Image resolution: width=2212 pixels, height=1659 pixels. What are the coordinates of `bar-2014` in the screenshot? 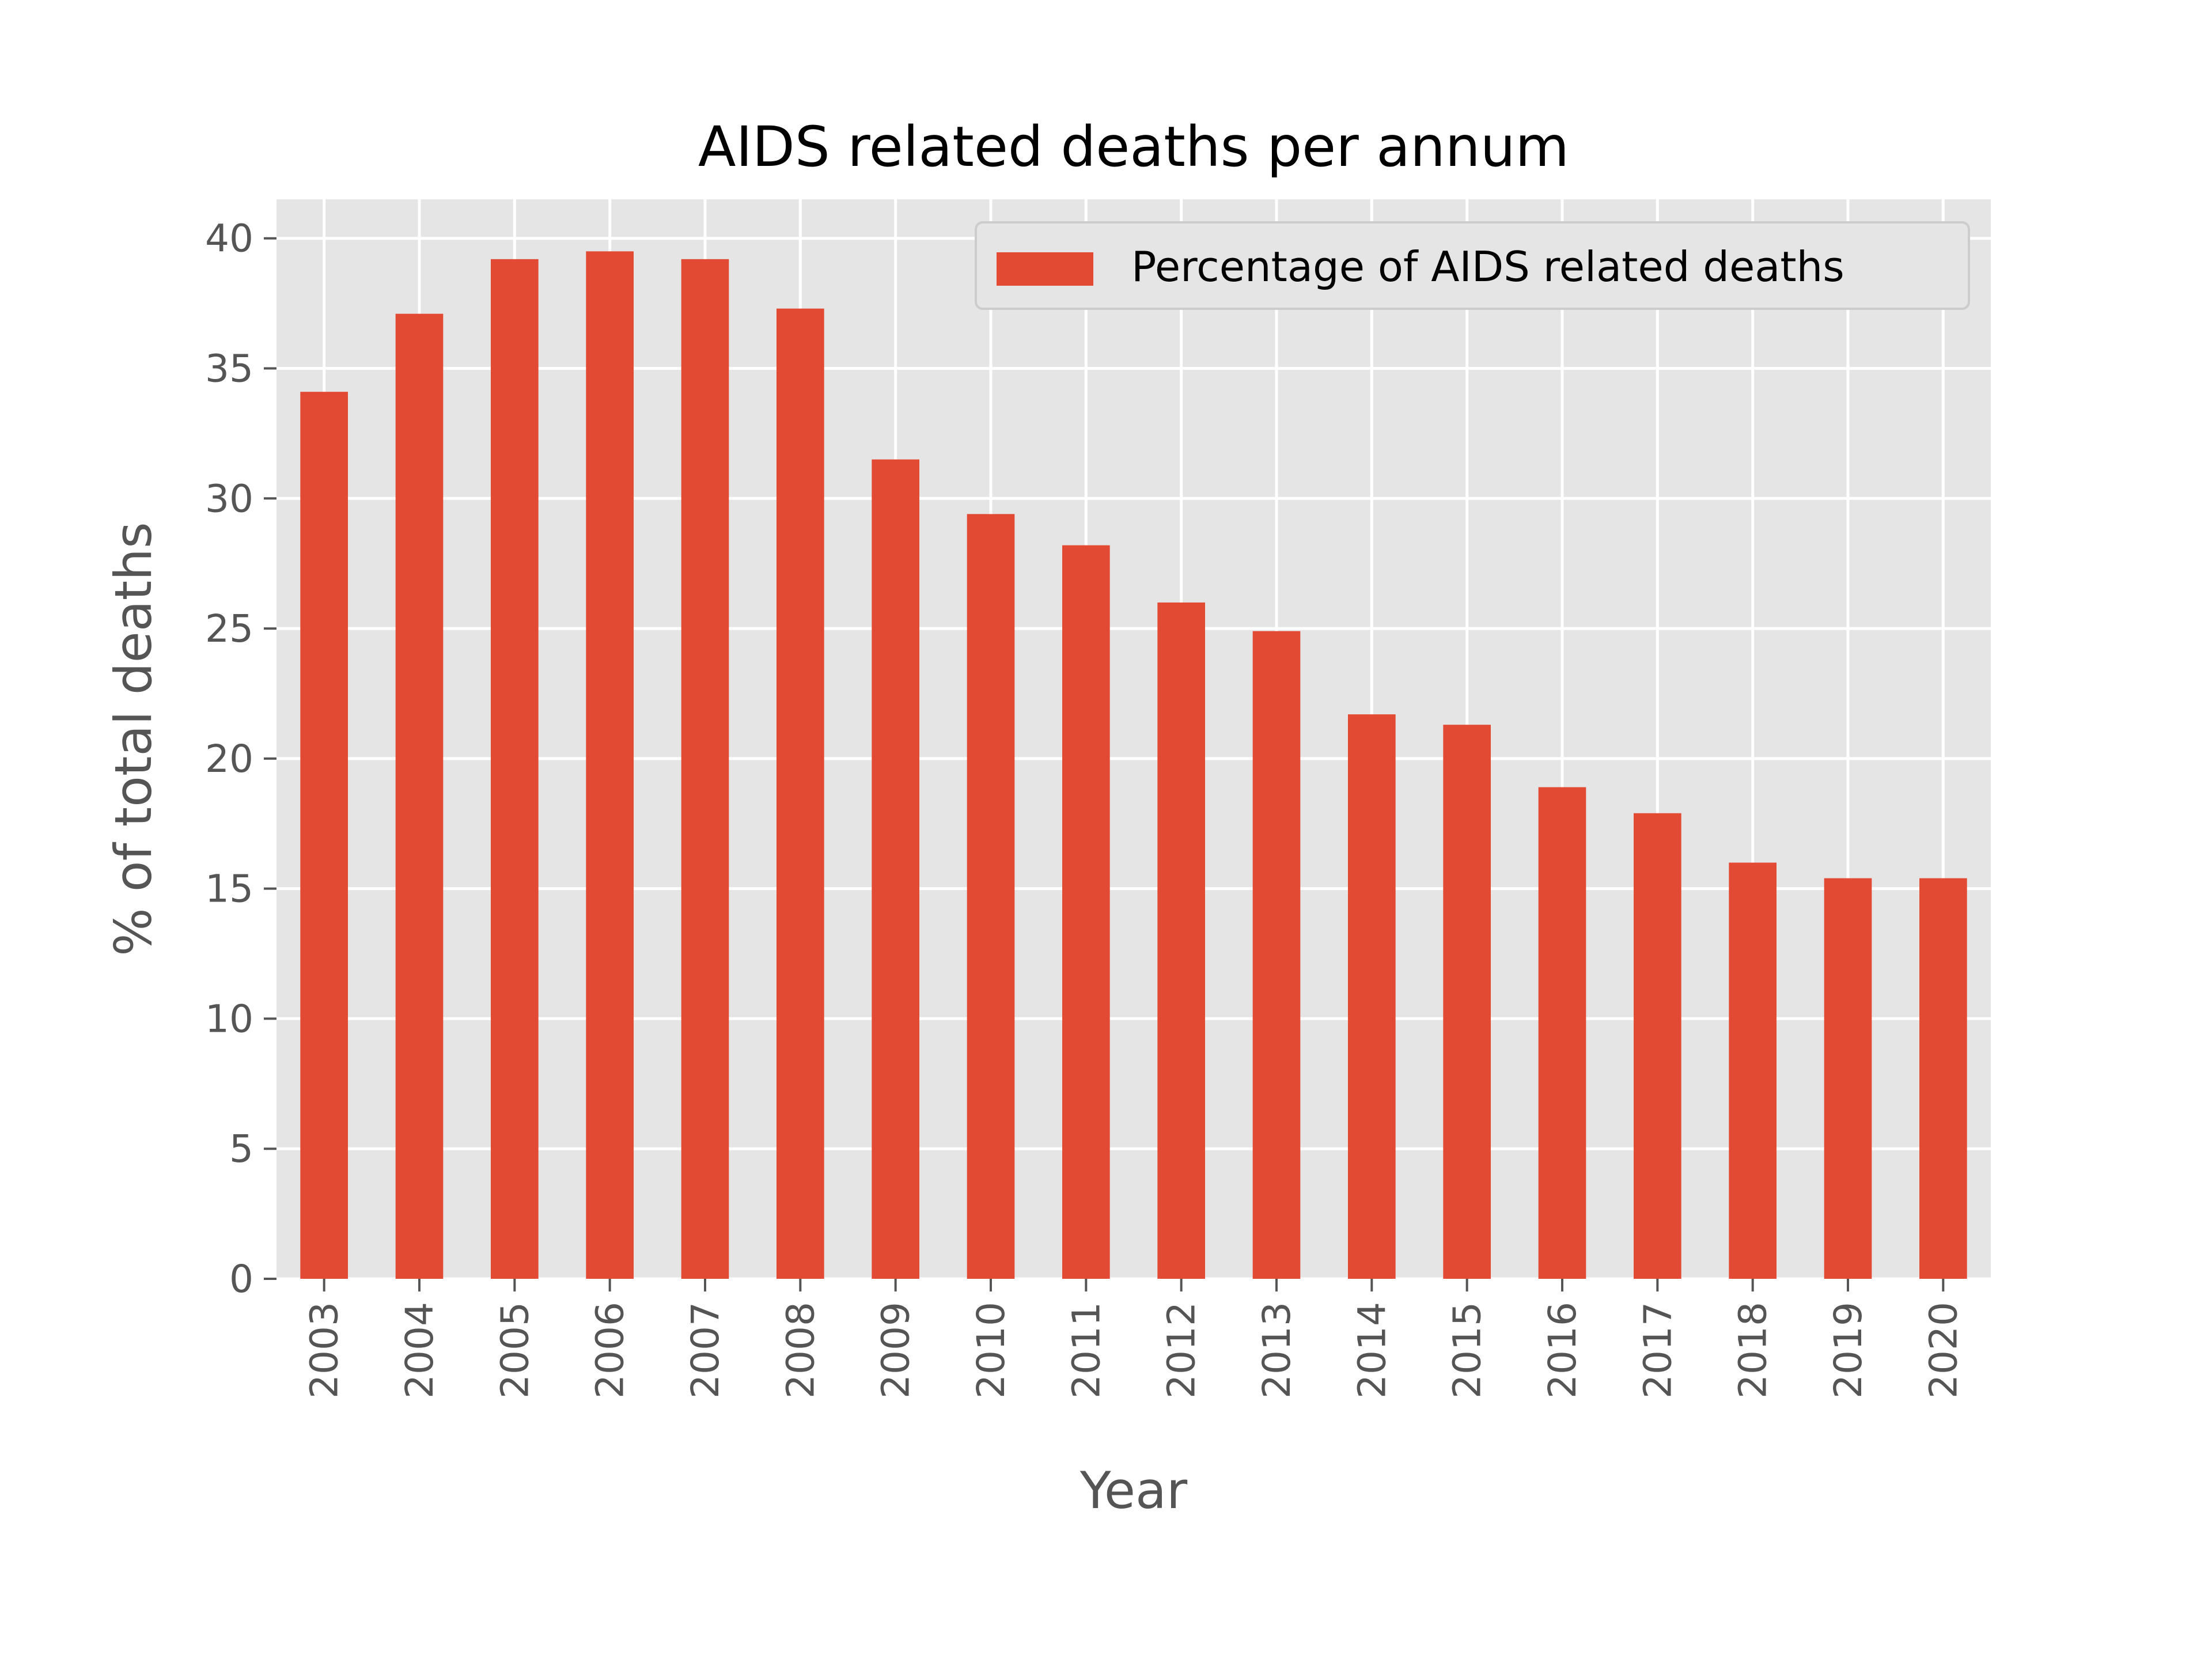 It's located at (1372, 996).